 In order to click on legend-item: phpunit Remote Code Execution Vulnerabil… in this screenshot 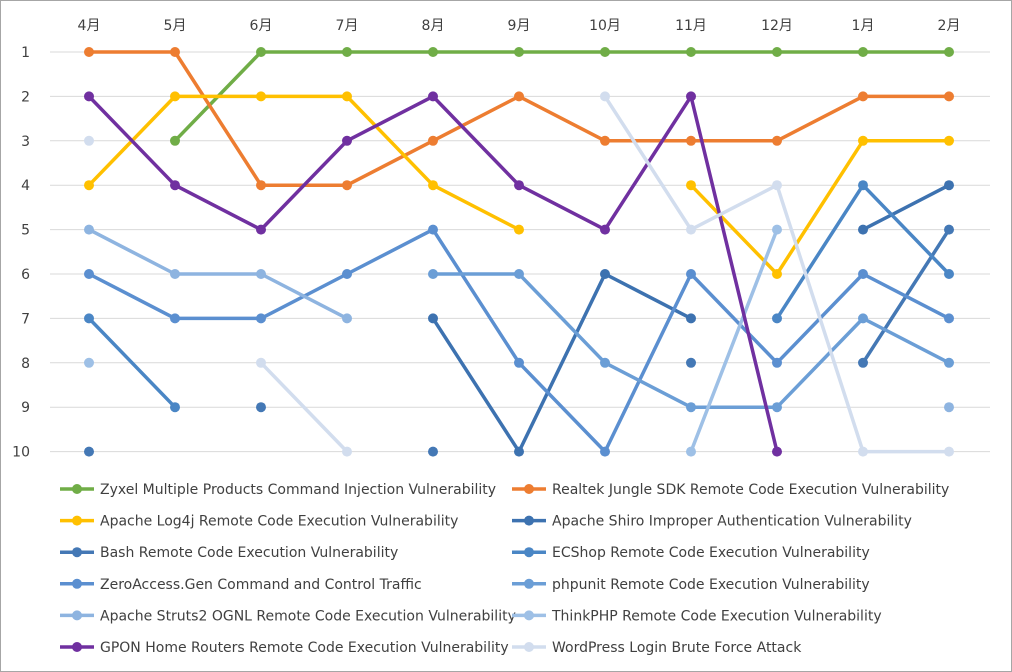, I will do `click(691, 585)`.